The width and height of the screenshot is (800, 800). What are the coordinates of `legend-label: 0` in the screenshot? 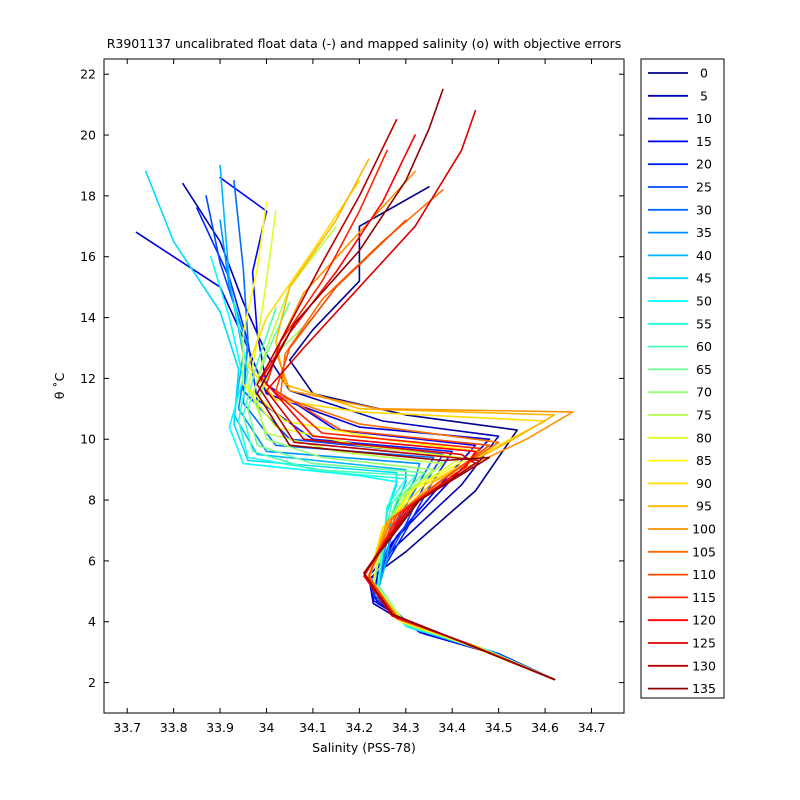 It's located at (704, 73).